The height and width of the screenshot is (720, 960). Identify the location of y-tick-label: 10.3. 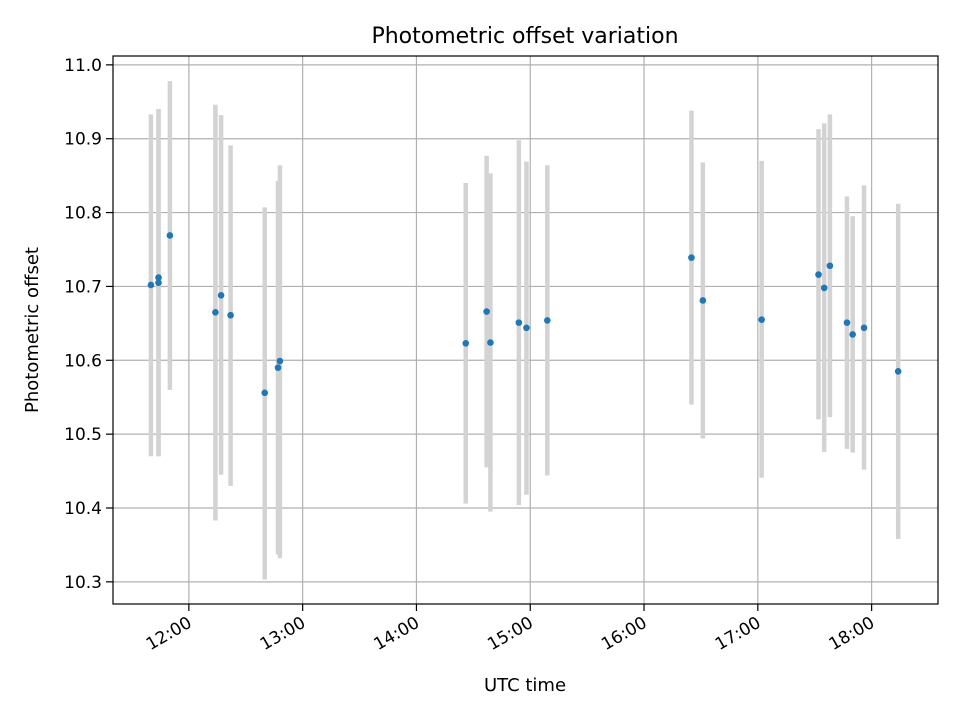
(83, 583).